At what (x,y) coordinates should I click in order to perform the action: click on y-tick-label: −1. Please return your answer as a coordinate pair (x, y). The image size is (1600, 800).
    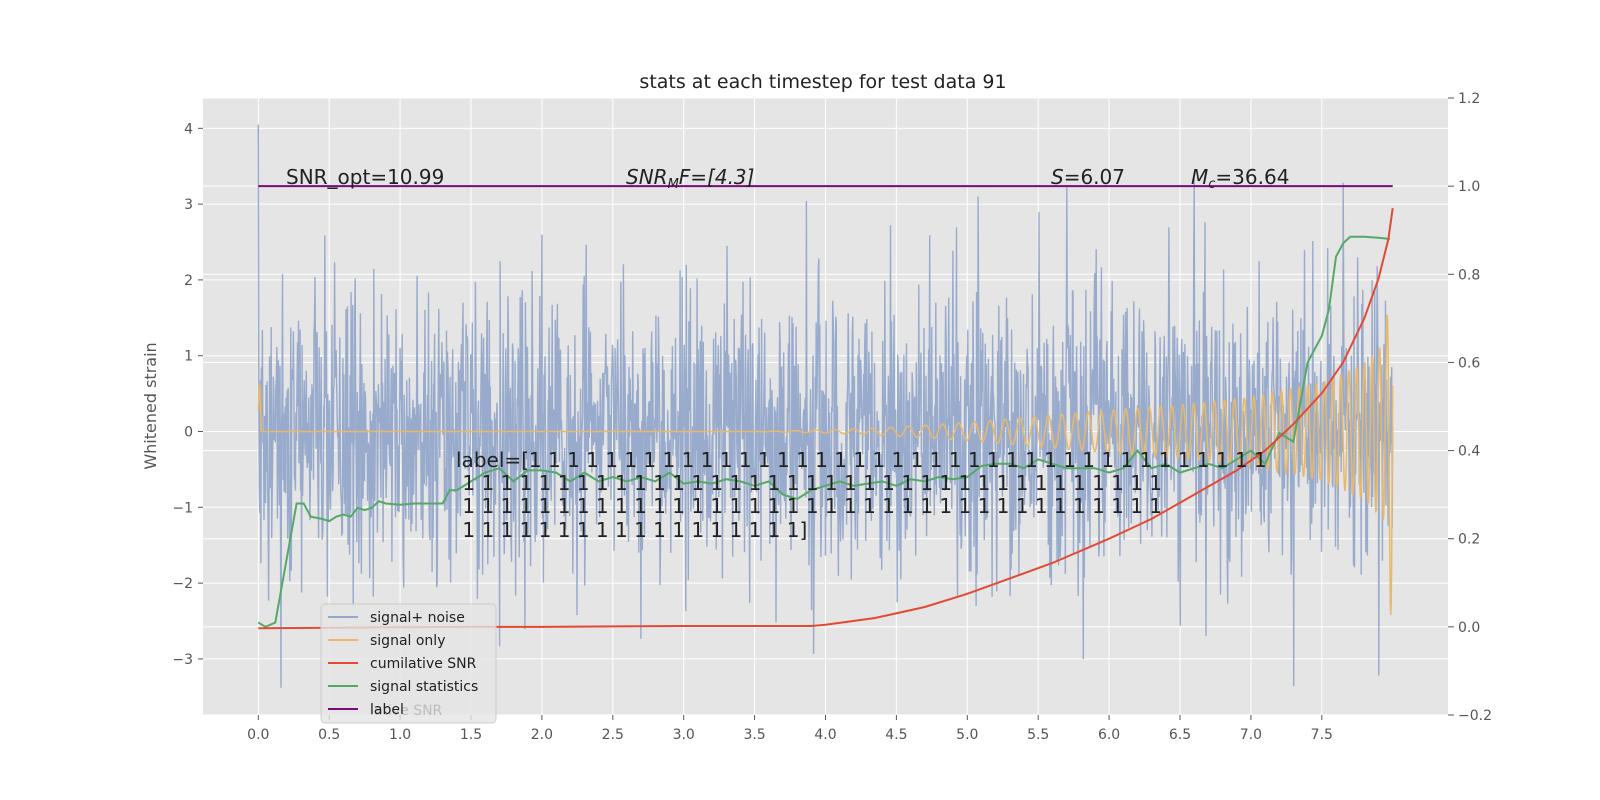
    Looking at the image, I should click on (182, 508).